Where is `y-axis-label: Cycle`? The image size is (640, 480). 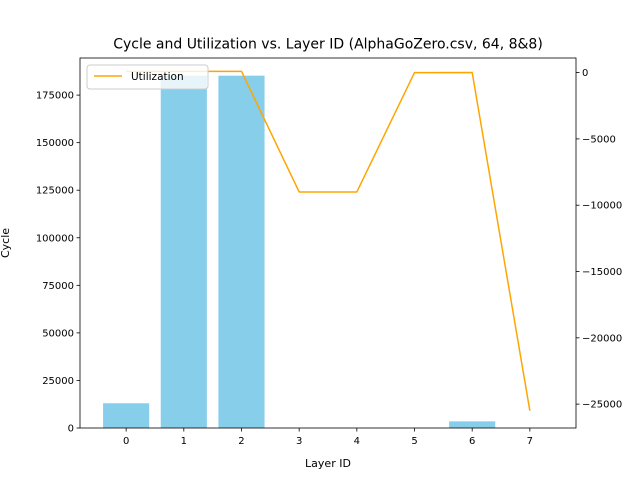 y-axis-label: Cycle is located at coordinates (6, 243).